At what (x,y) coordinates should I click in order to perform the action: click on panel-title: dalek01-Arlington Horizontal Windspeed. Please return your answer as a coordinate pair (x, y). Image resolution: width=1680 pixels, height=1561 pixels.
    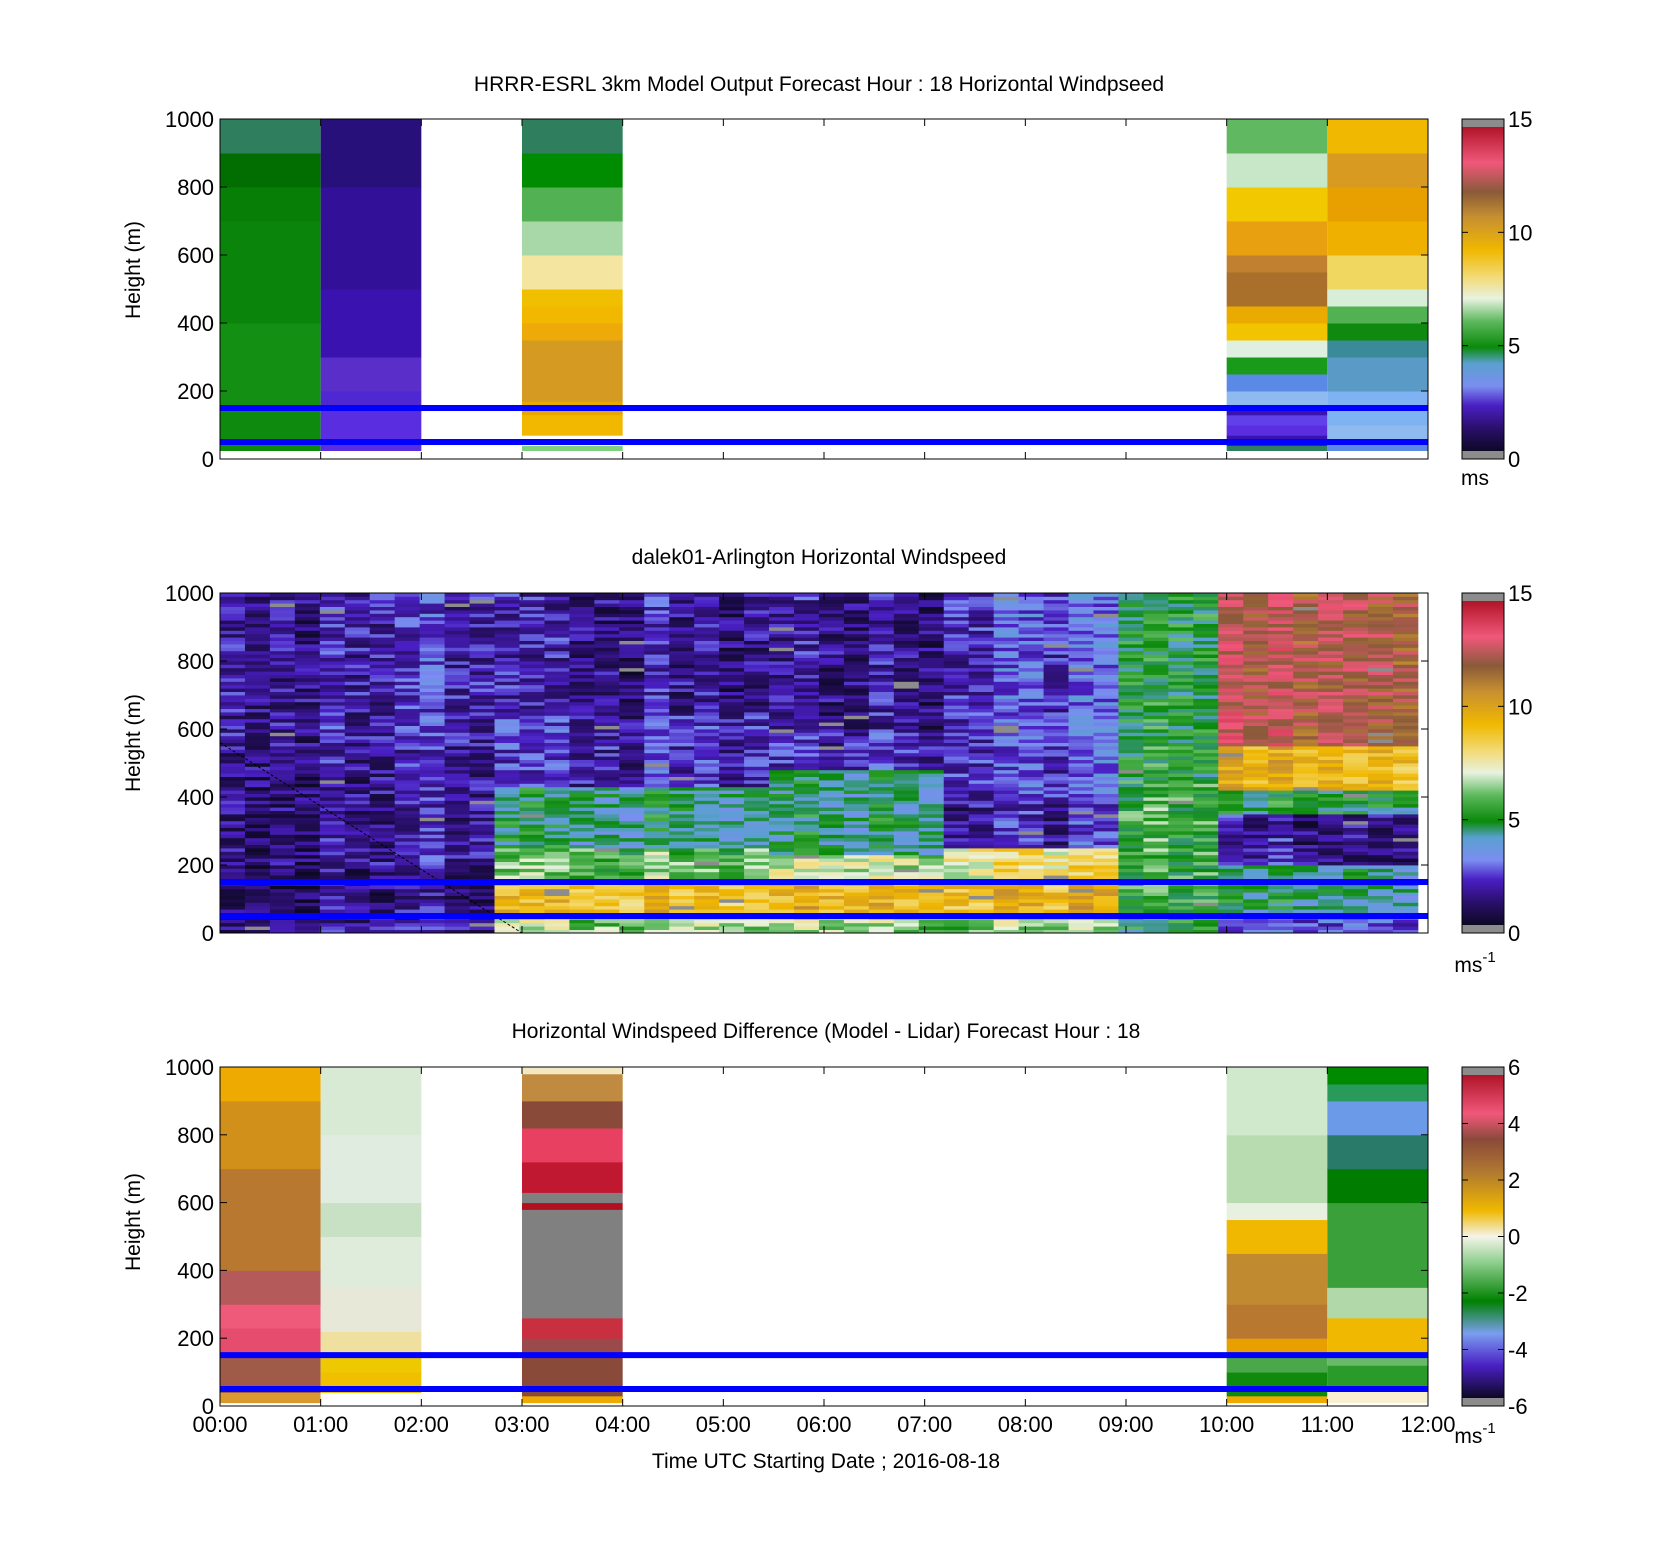
    Looking at the image, I should click on (819, 557).